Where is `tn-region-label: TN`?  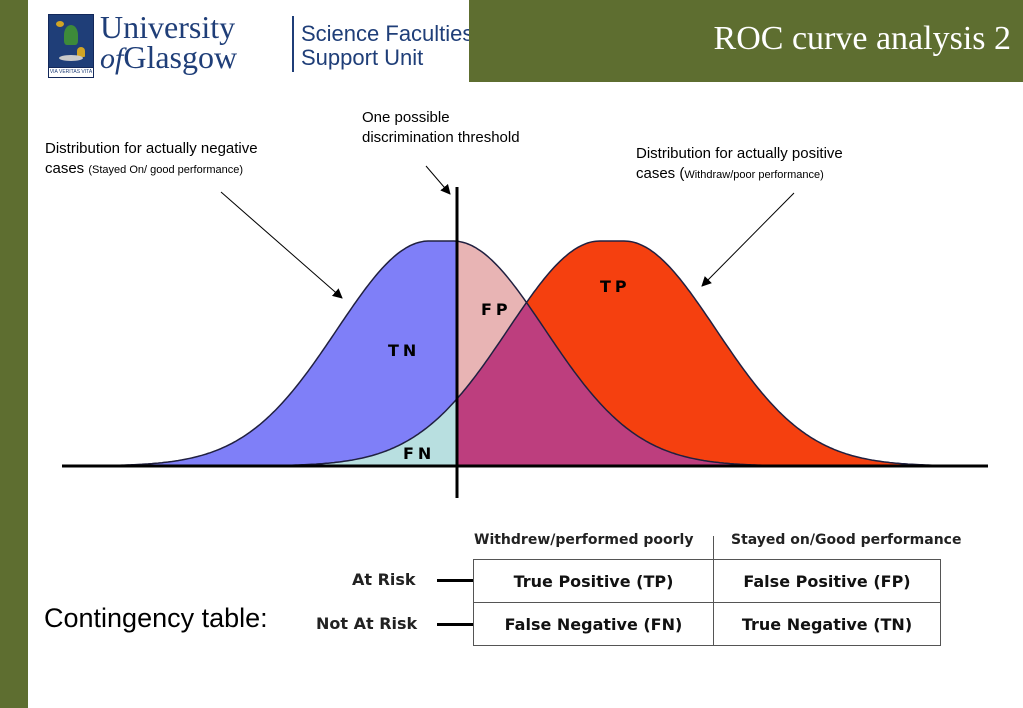 tn-region-label: TN is located at coordinates (404, 350).